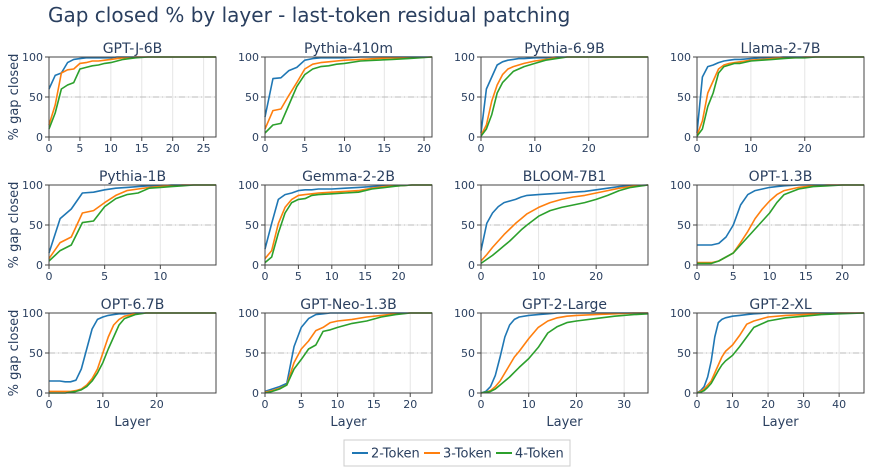 This screenshot has height=473, width=871. What do you see at coordinates (348, 177) in the screenshot?
I see `panel-title: Gemma-2-2B` at bounding box center [348, 177].